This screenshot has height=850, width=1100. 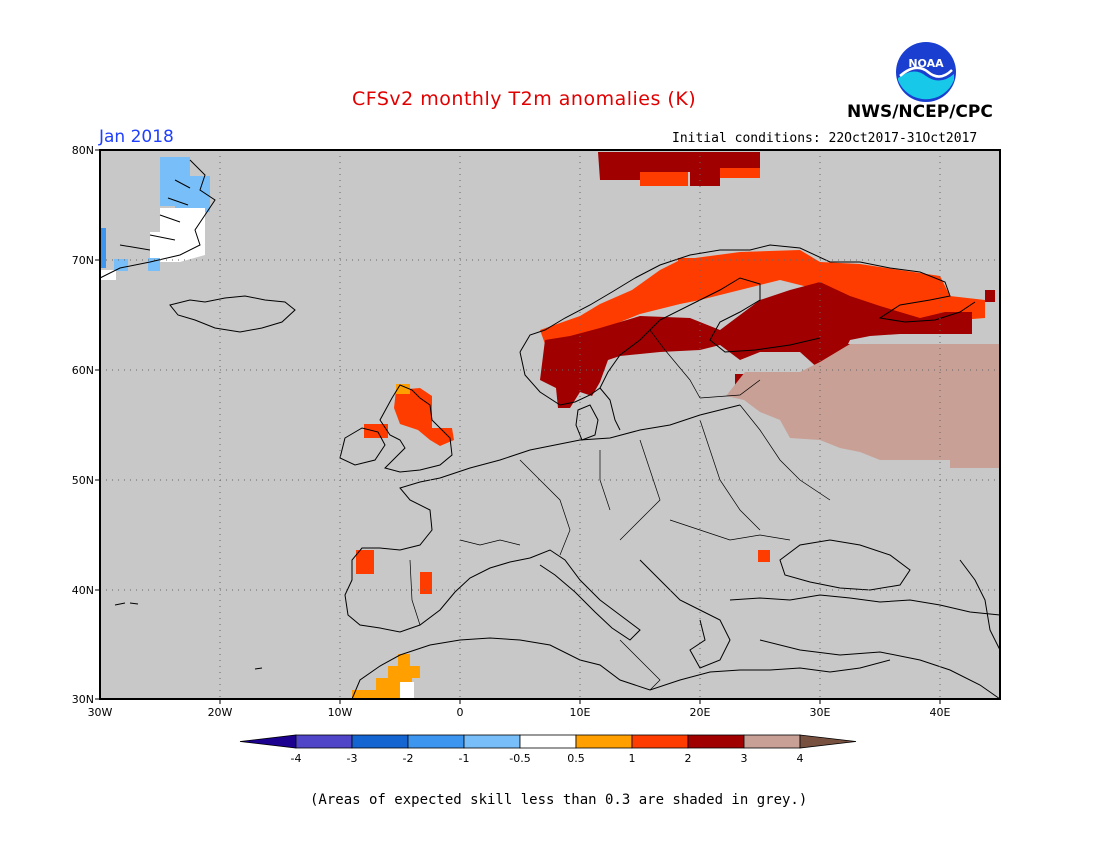 I want to click on lat-label: 40N, so click(x=83, y=590).